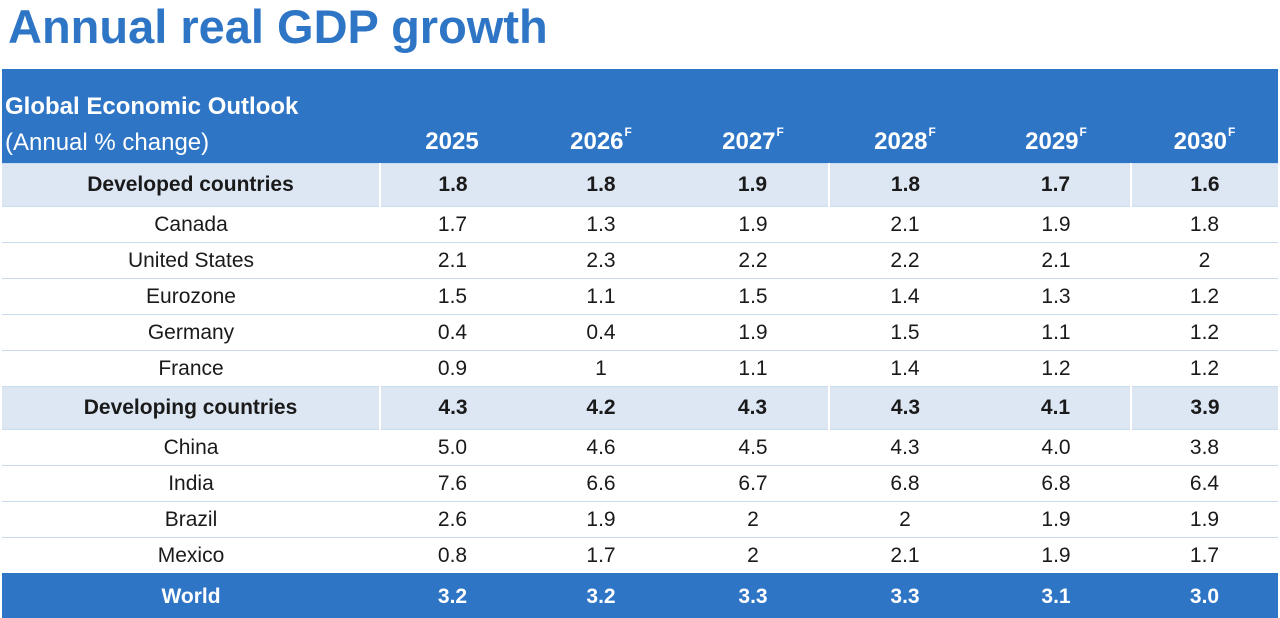  What do you see at coordinates (278, 29) in the screenshot?
I see `page-title: Annual real GDP growth` at bounding box center [278, 29].